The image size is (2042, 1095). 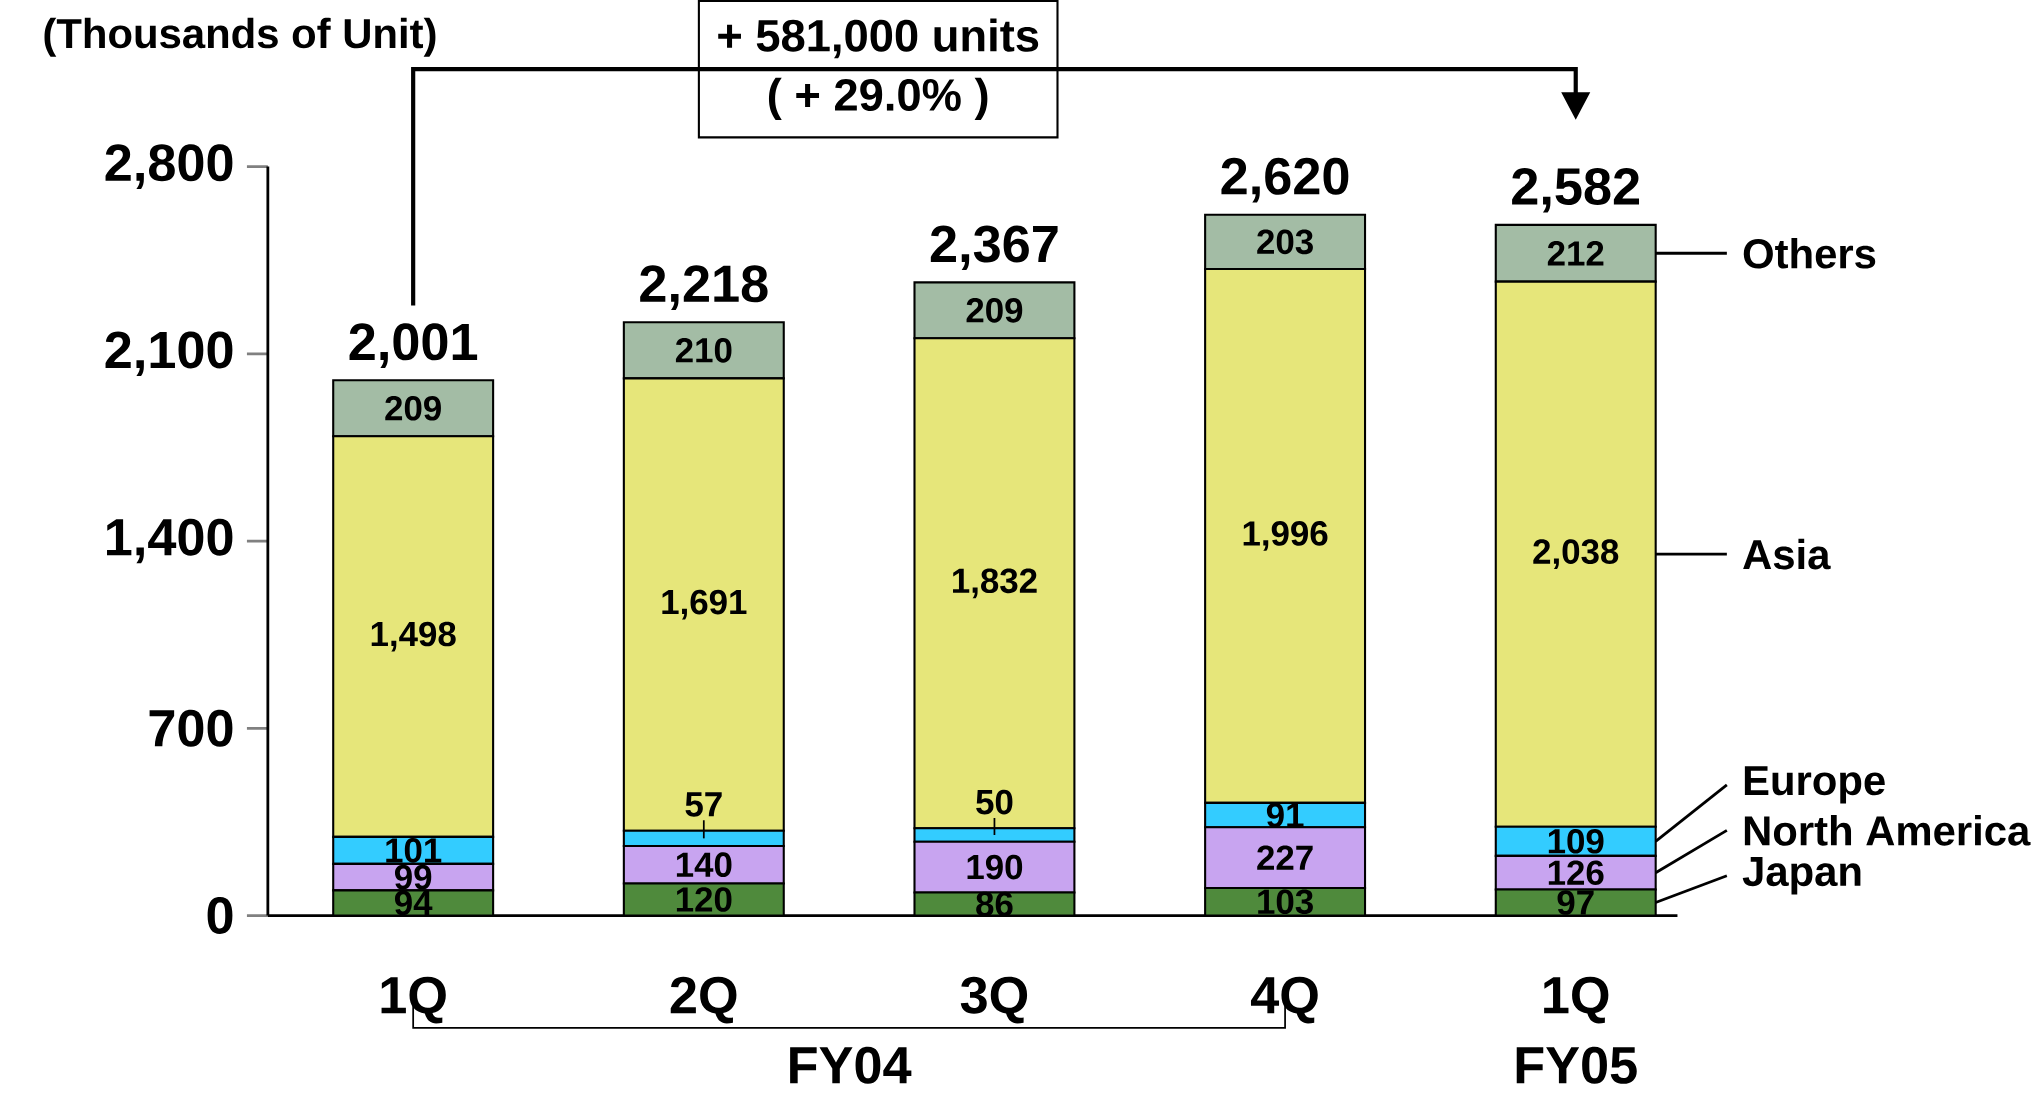 I want to click on data-label: 50, so click(x=994, y=802).